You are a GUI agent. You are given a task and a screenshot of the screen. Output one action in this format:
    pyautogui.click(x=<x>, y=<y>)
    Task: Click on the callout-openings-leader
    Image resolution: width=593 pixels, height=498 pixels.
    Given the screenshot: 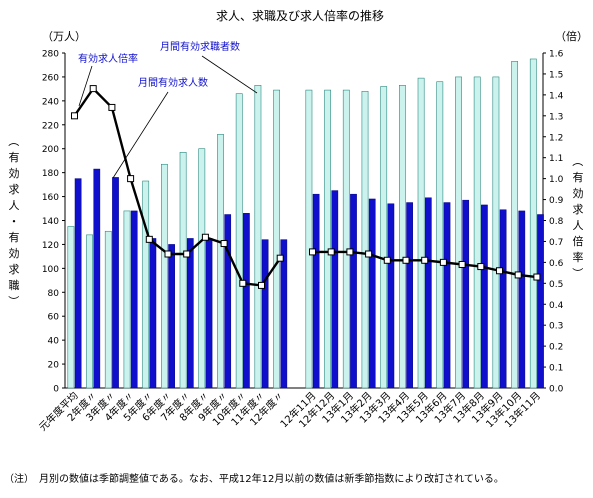 What is the action you would take?
    pyautogui.click(x=140, y=135)
    